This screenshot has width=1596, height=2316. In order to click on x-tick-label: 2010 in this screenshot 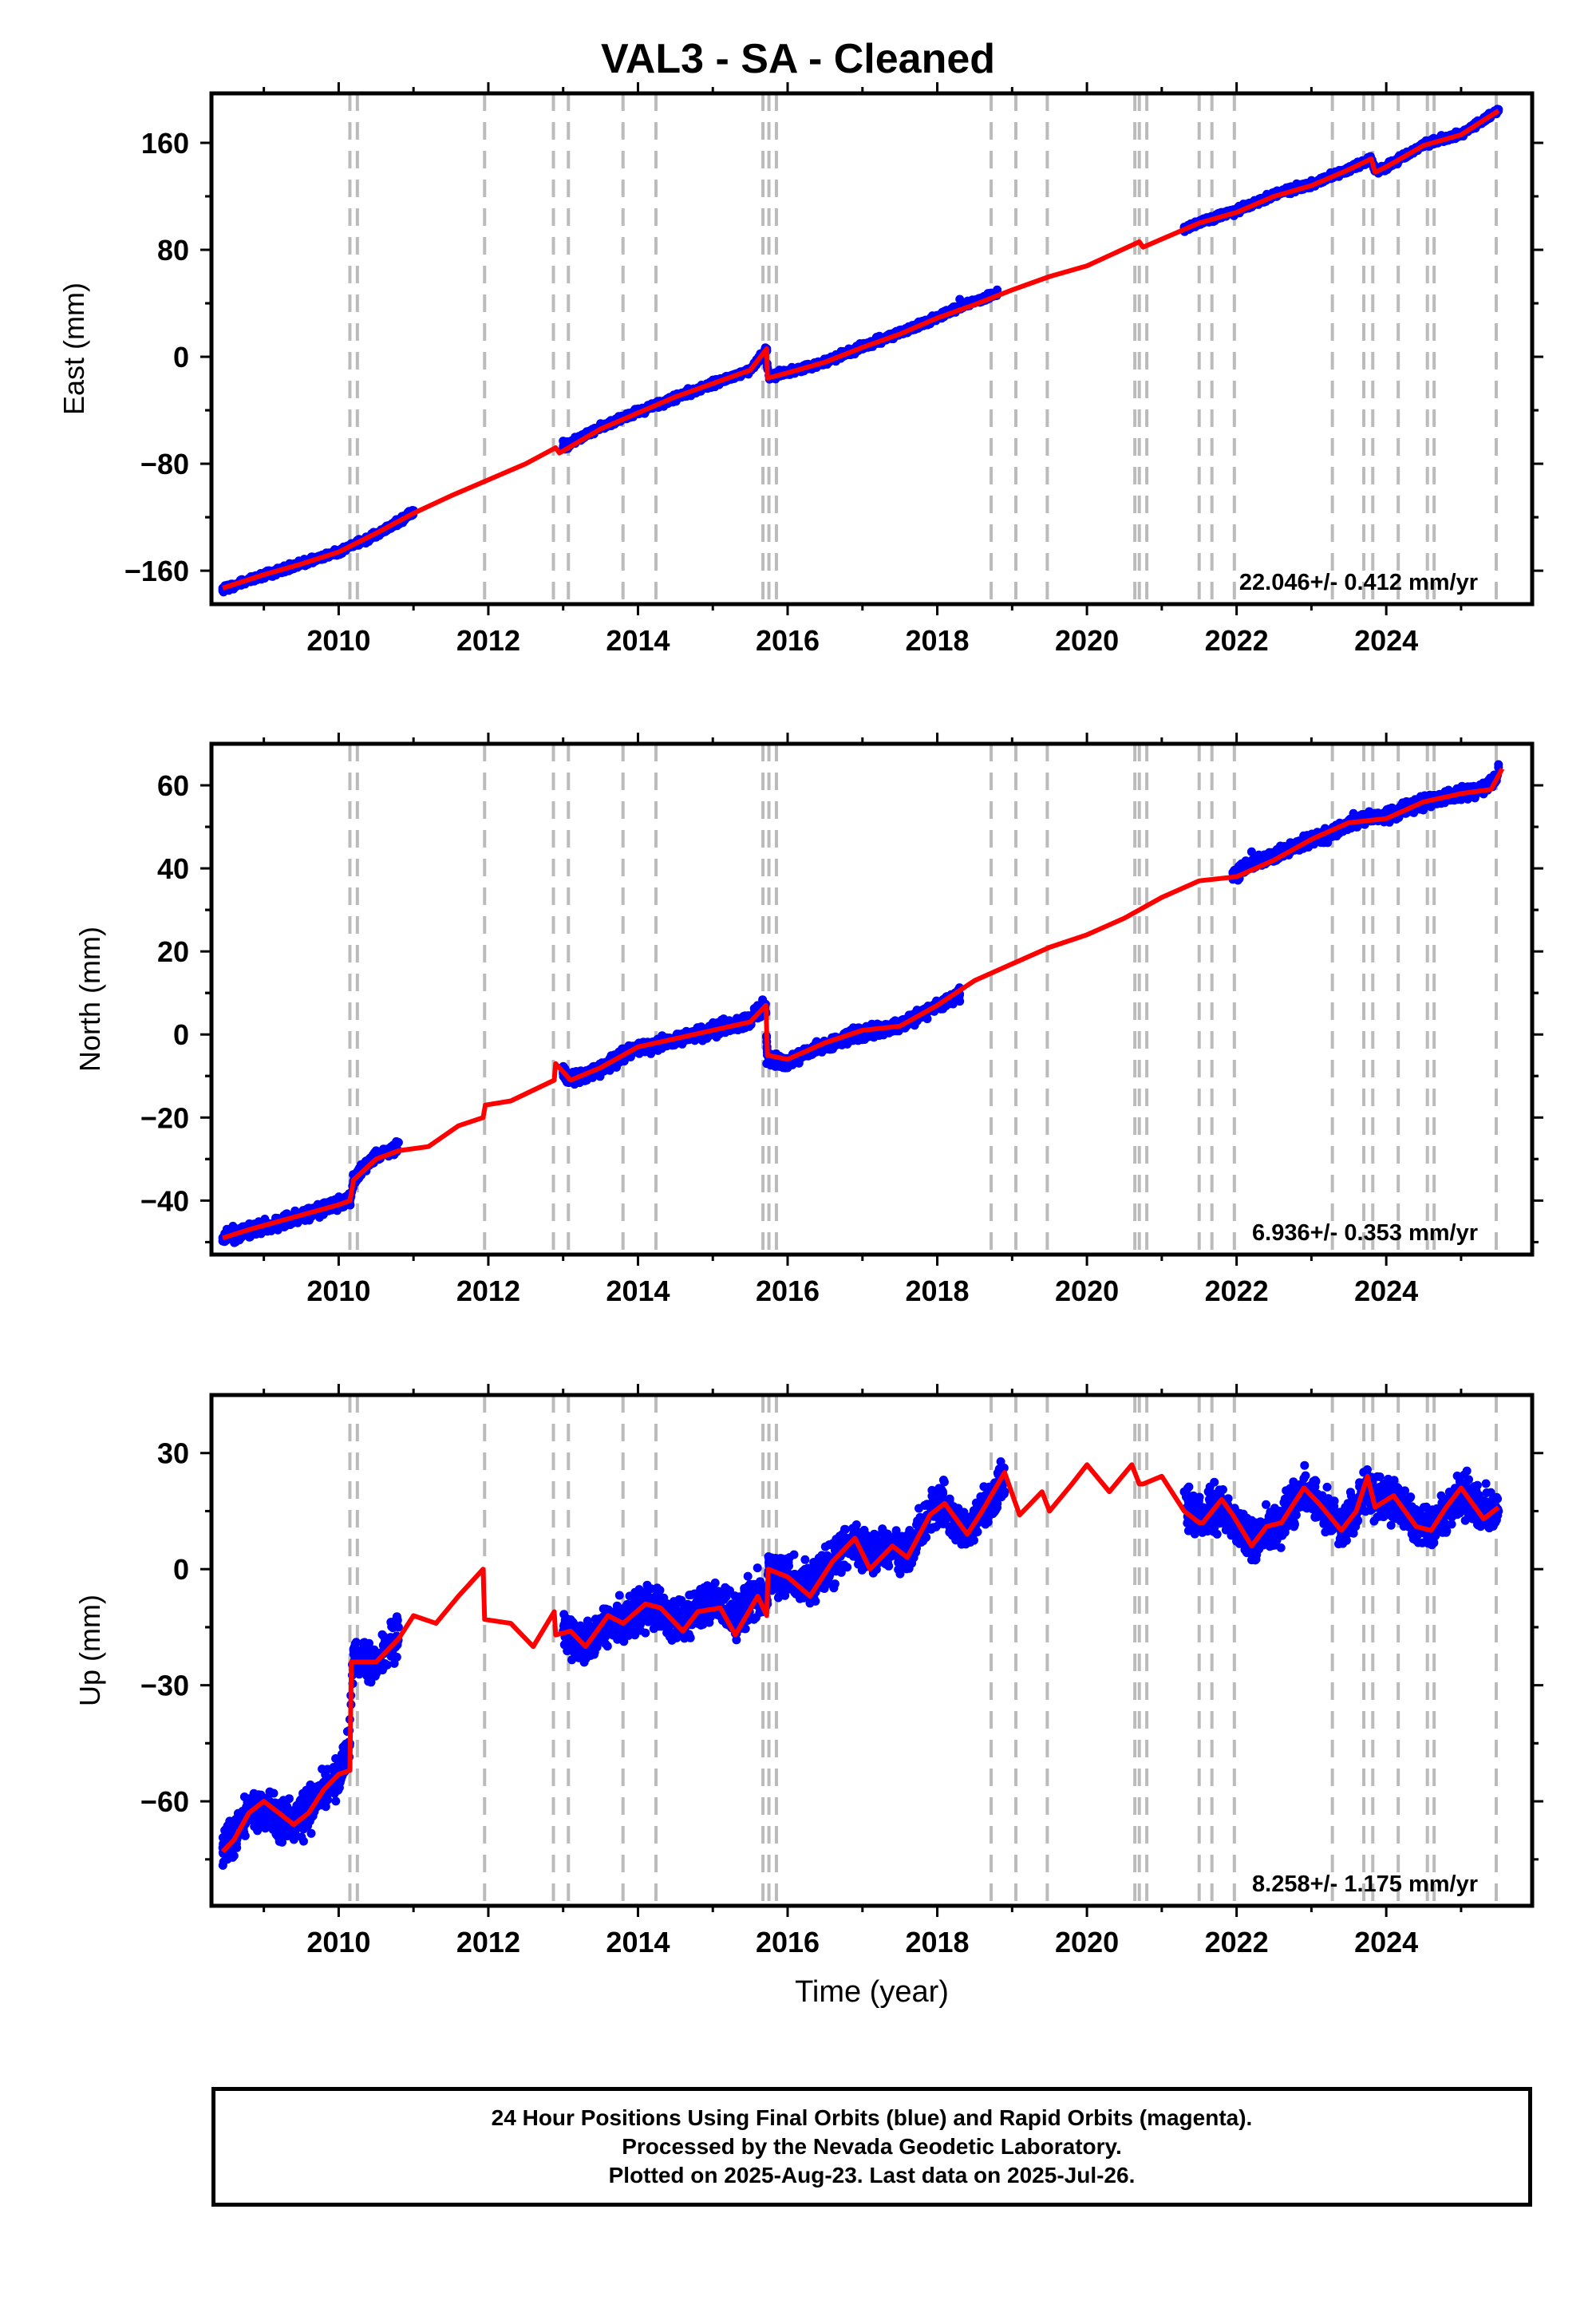, I will do `click(338, 640)`.